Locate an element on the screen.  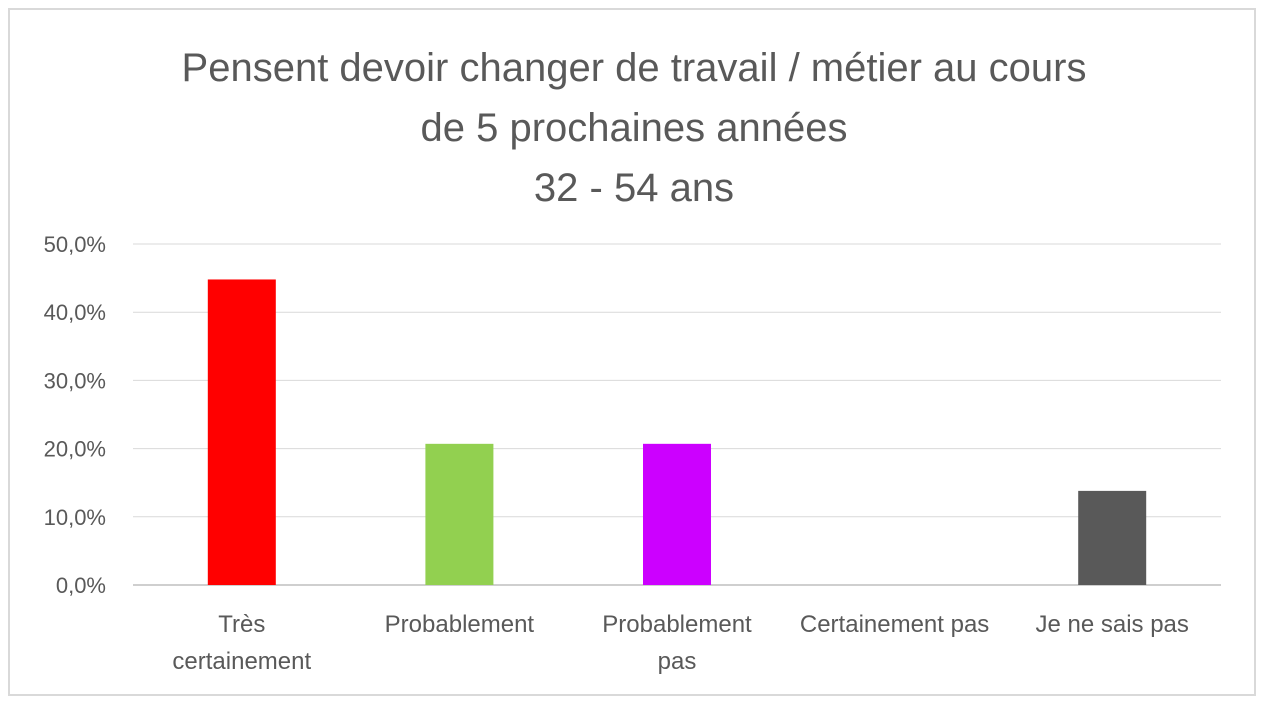
x-tick-label: Très is located at coordinates (241, 624).